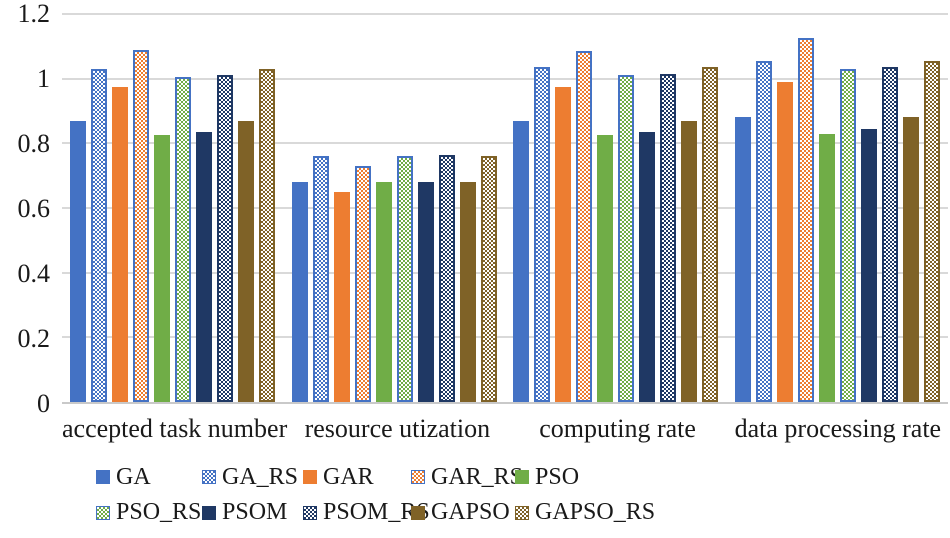 Image resolution: width=950 pixels, height=538 pixels. Describe the element at coordinates (397, 428) in the screenshot. I see `category-label: resource utization` at that location.